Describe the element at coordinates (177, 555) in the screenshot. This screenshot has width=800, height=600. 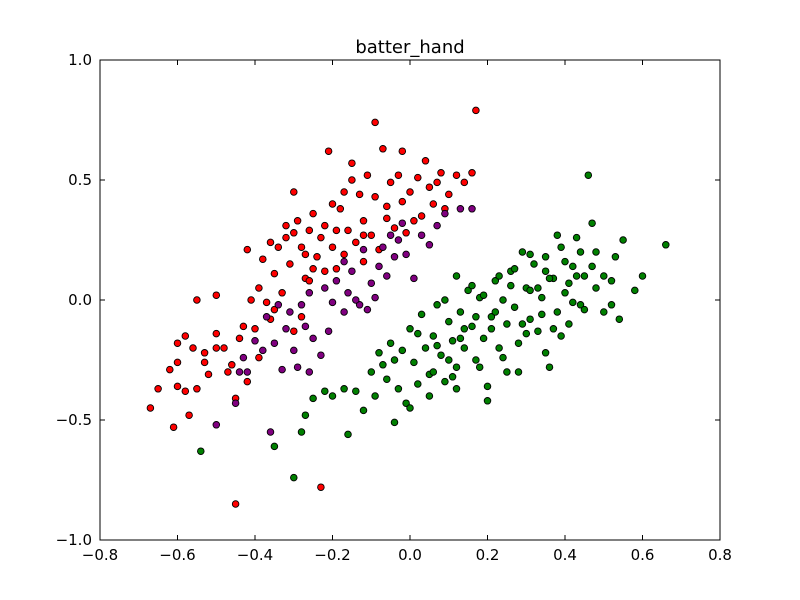
I see `x-tick-label: −0.6` at that location.